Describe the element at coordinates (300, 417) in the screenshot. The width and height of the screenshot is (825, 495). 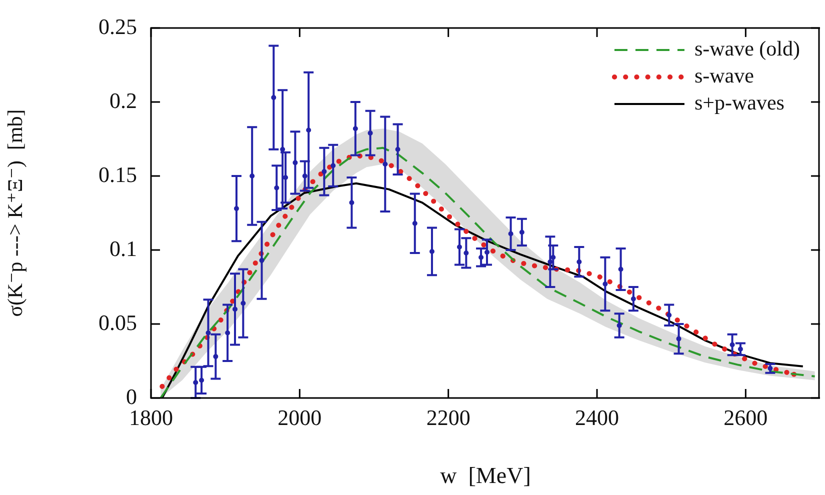
I see `x-tick-label: 2000` at that location.